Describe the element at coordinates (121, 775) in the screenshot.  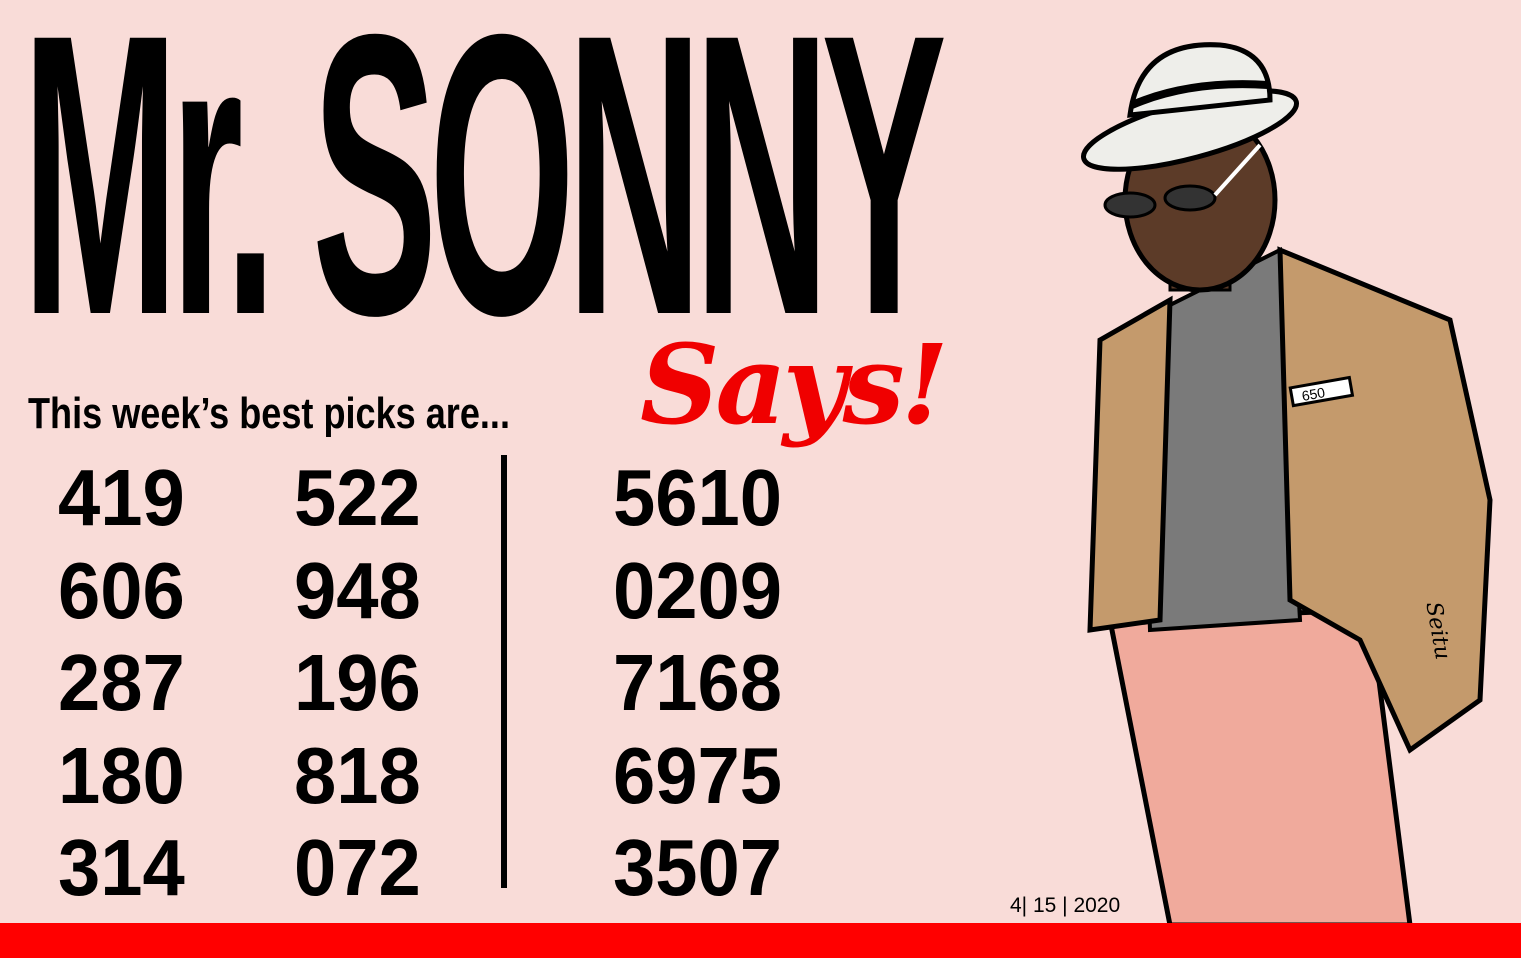
I see `pick-number: 180` at that location.